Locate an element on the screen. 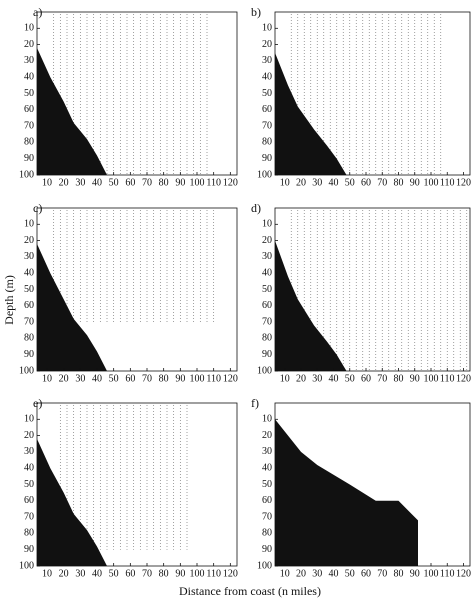  x-axis-label: Distance from coast (n miles) is located at coordinates (250, 591).